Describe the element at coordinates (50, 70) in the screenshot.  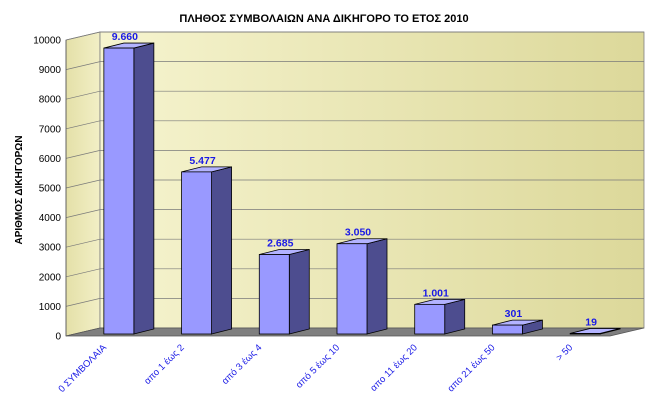
I see `y-tick-label: 9000` at that location.